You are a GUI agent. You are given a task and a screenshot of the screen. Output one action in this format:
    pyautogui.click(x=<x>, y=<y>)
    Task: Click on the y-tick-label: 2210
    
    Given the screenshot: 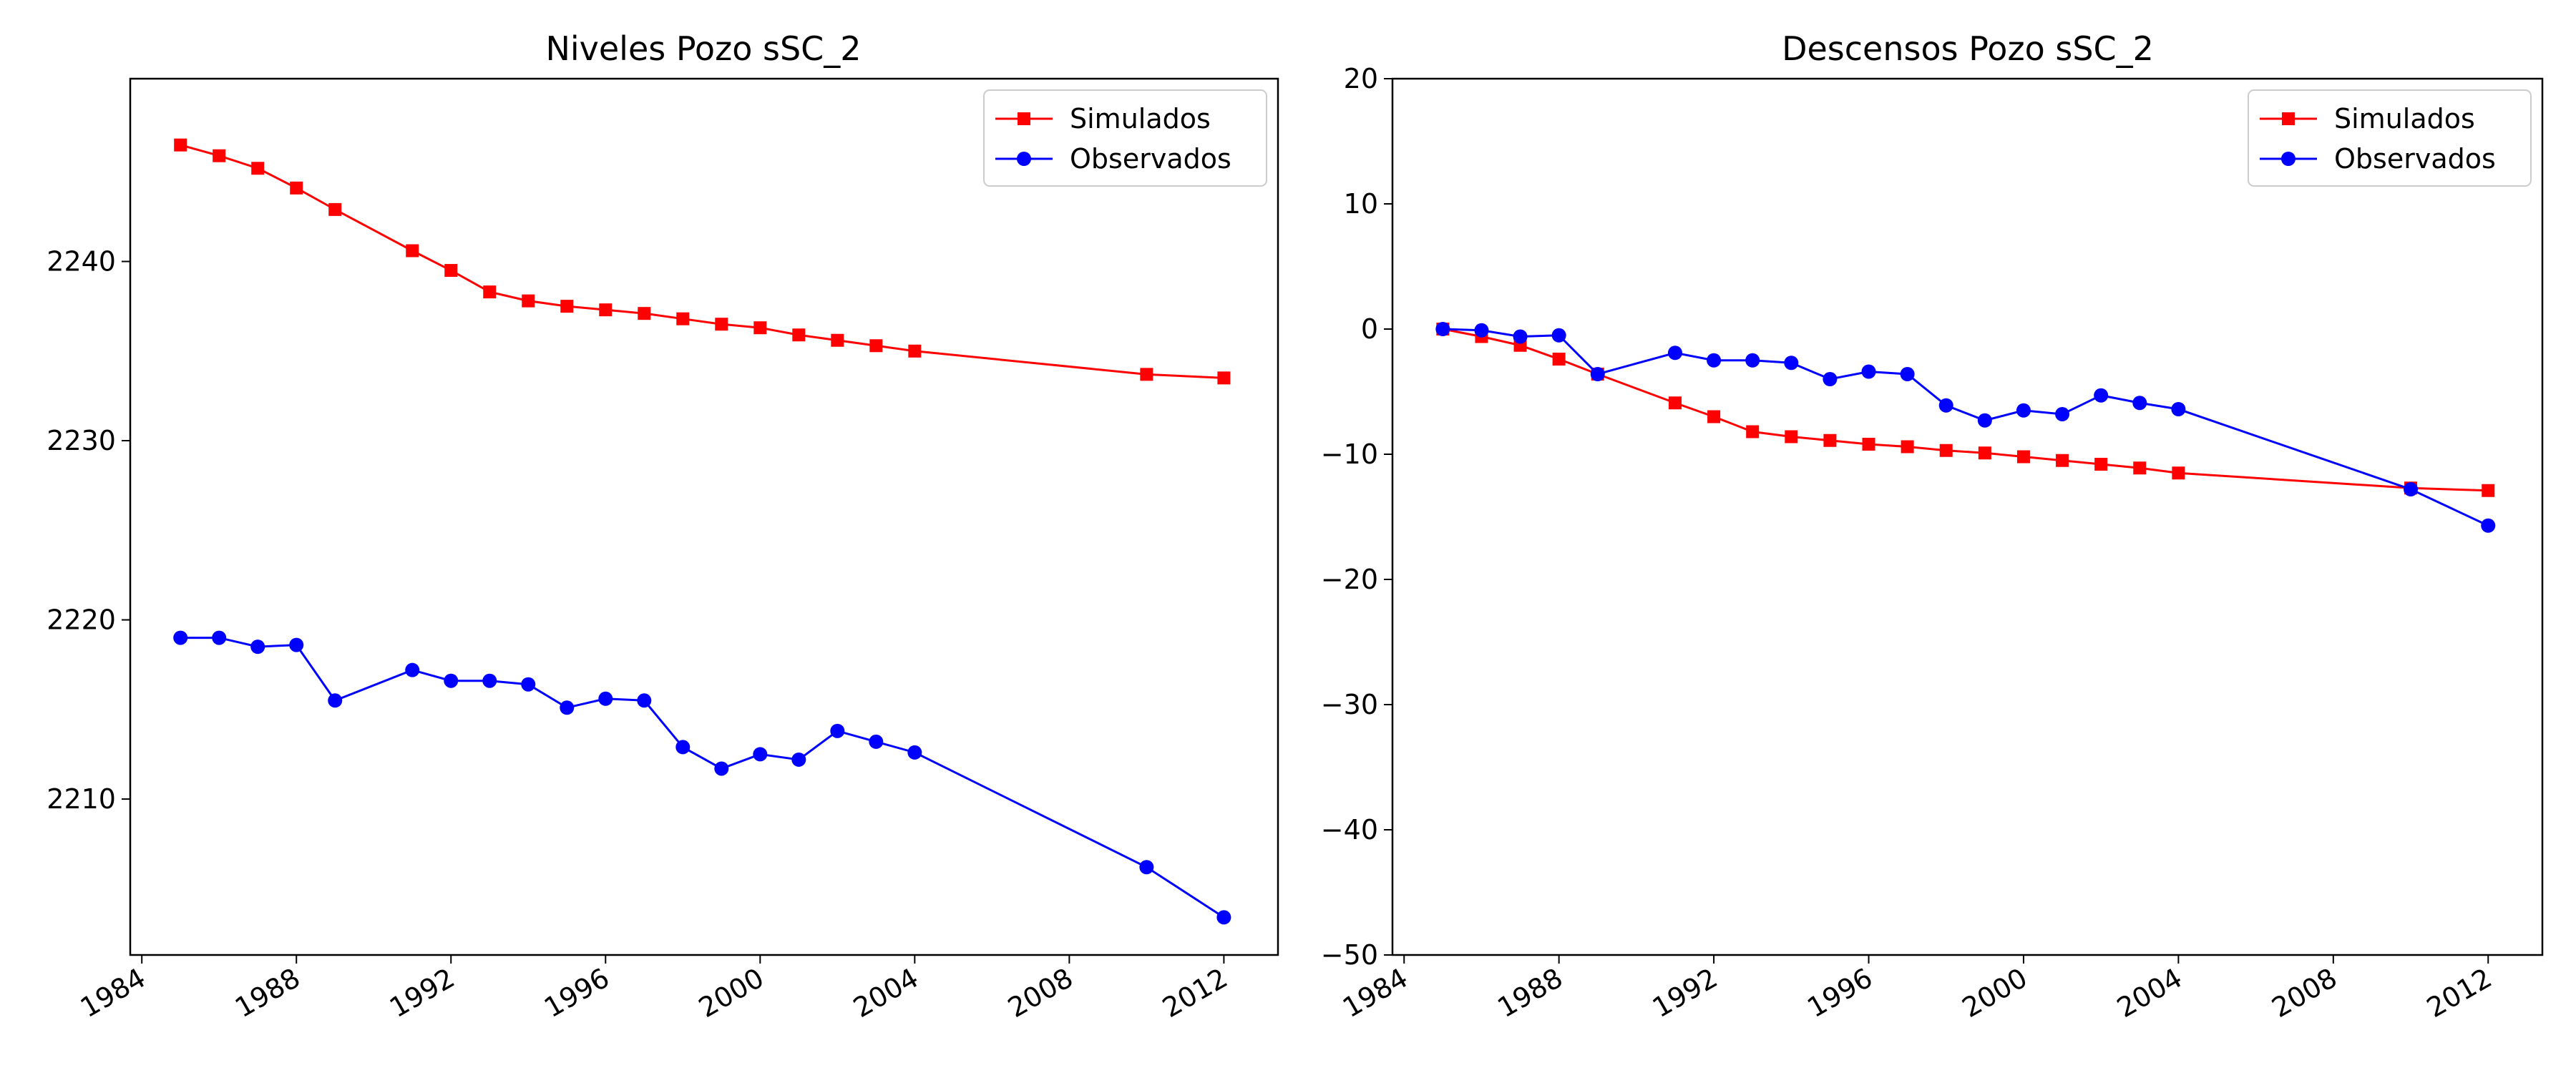 What is the action you would take?
    pyautogui.click(x=81, y=799)
    